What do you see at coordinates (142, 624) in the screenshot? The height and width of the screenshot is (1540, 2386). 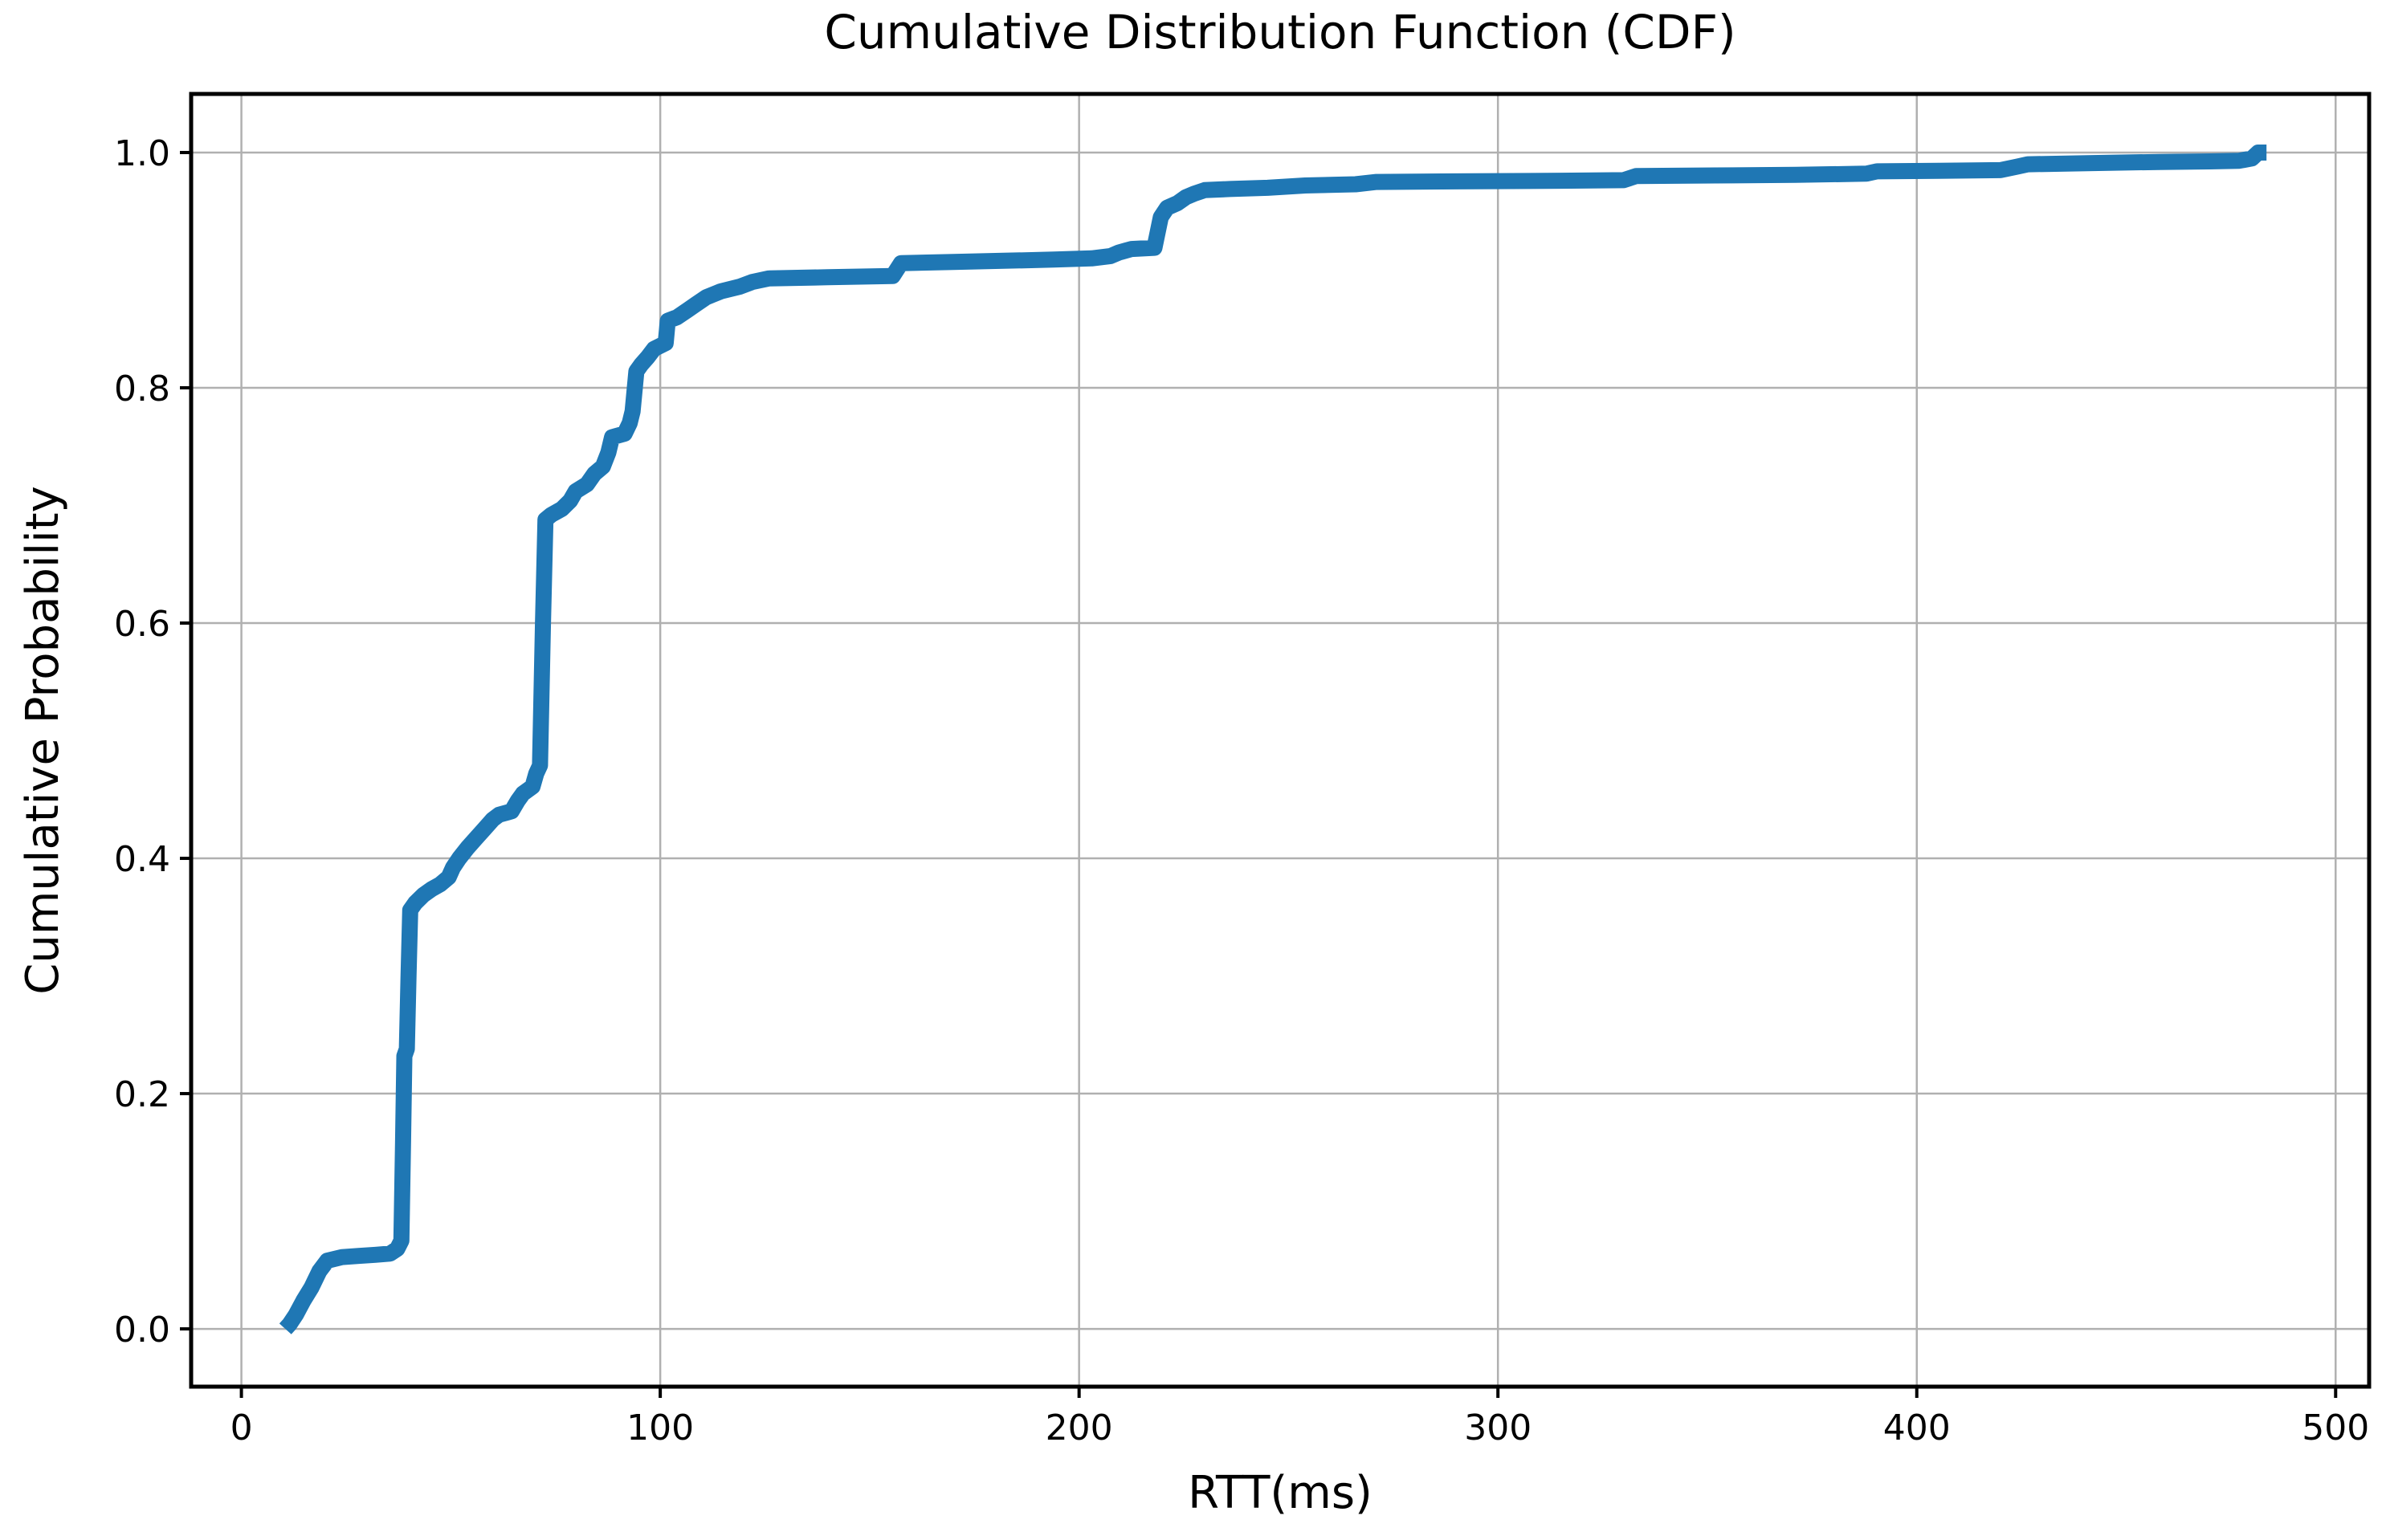 I see `y-tick-label: 0.6` at bounding box center [142, 624].